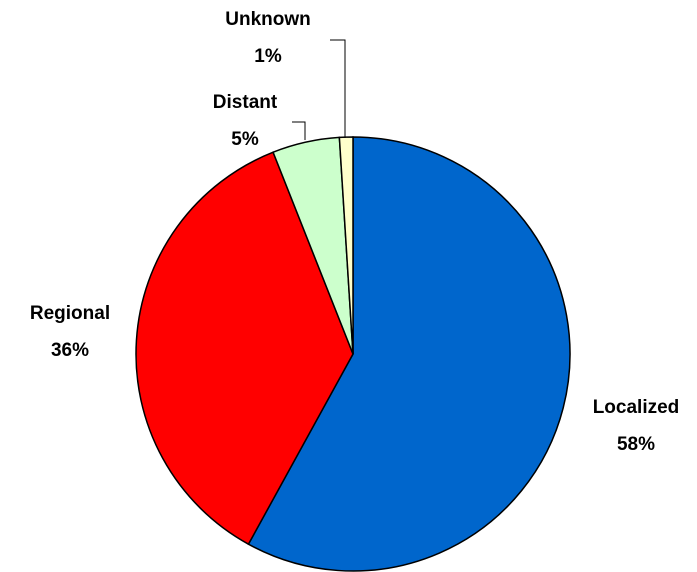  What do you see at coordinates (636, 444) in the screenshot?
I see `slice-value-label: 58%` at bounding box center [636, 444].